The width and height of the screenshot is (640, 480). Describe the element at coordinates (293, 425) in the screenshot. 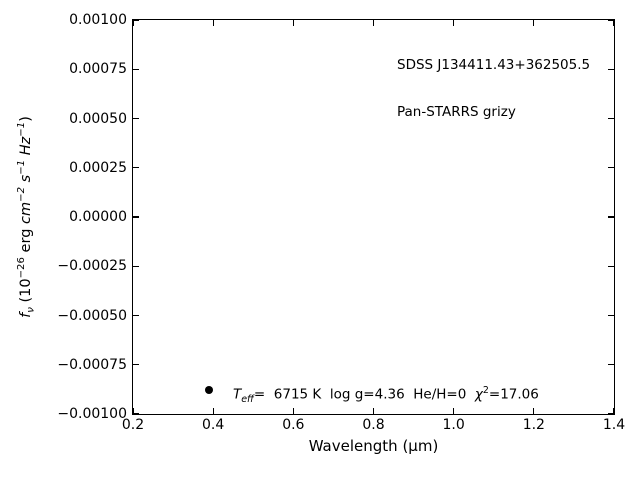

I see `x-tick-label: 0.6` at that location.